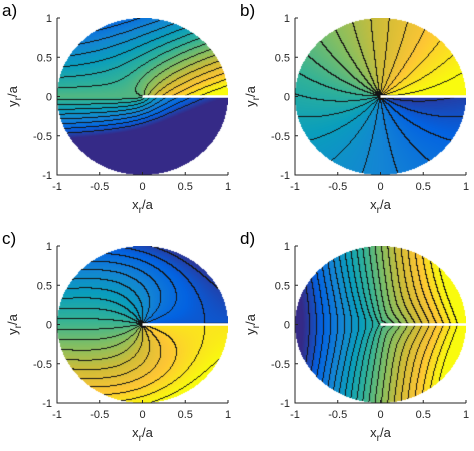 The width and height of the screenshot is (474, 451). What do you see at coordinates (9, 238) in the screenshot?
I see `panel-label: c)` at bounding box center [9, 238].